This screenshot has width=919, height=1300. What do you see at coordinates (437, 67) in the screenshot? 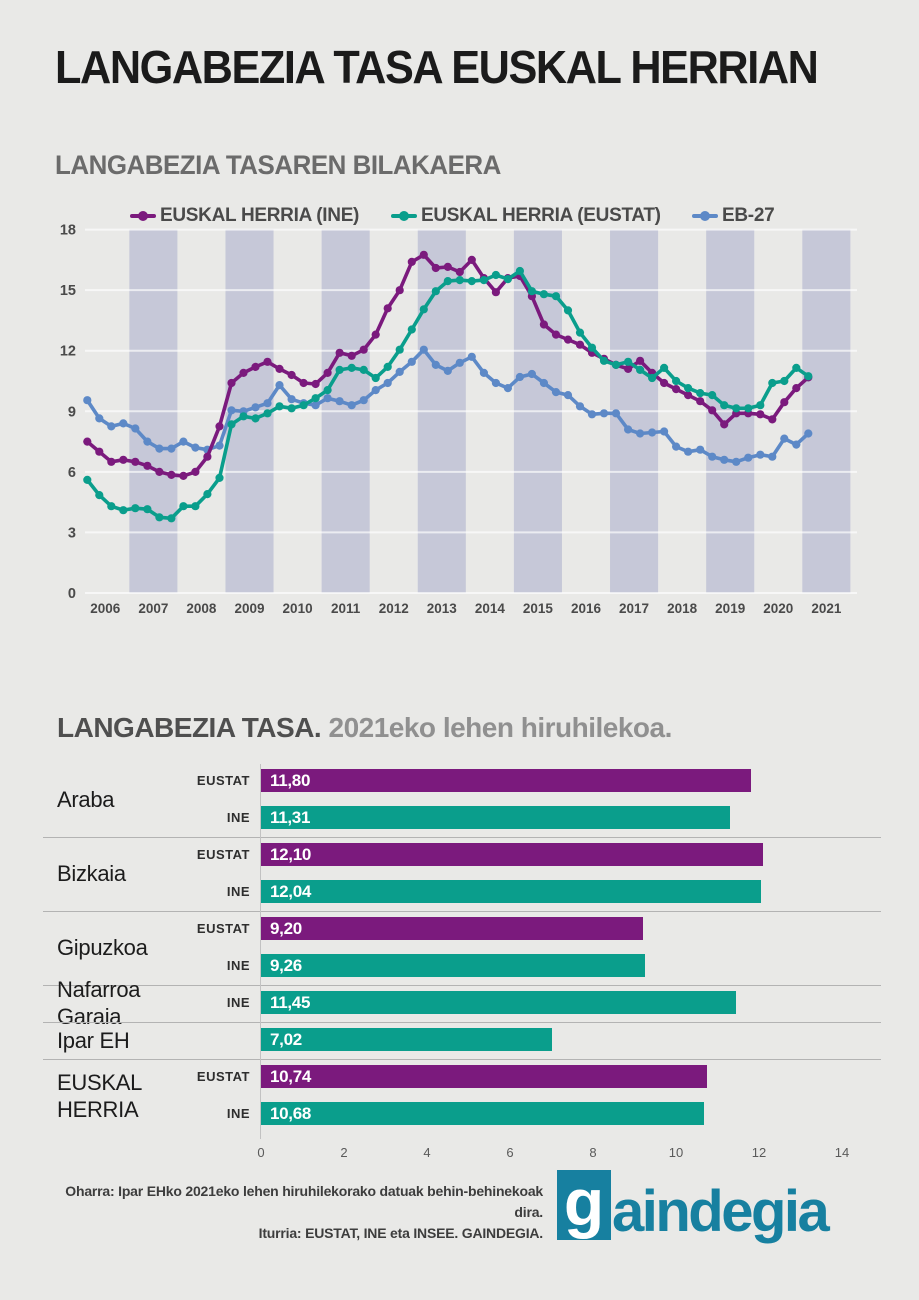
I see `page-title: LANGABEZIA TASA EUSKAL HERRIAN` at bounding box center [437, 67].